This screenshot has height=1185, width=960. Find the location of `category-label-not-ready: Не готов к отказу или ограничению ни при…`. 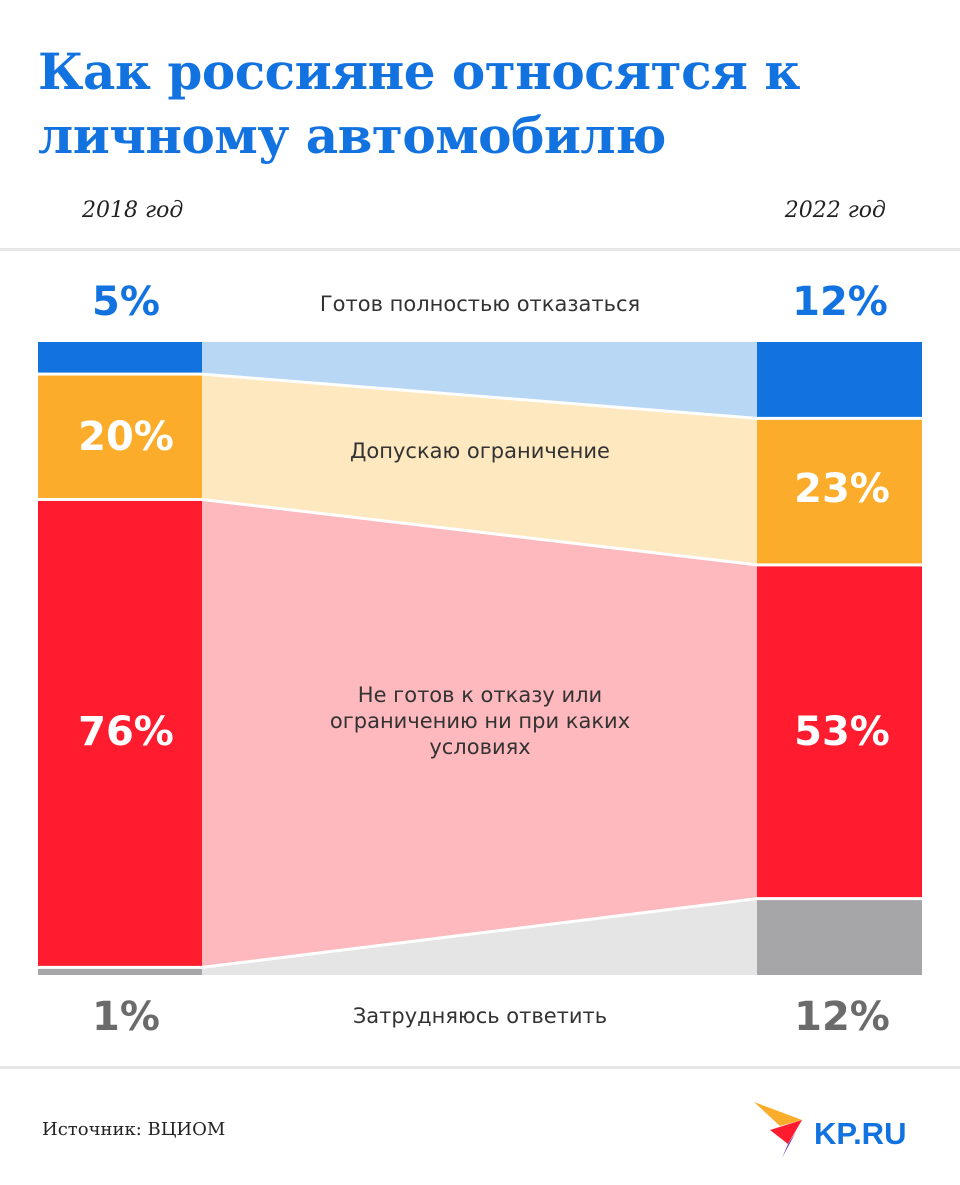

category-label-not-ready: Не готов к отказу или ограничению ни при… is located at coordinates (480, 721).